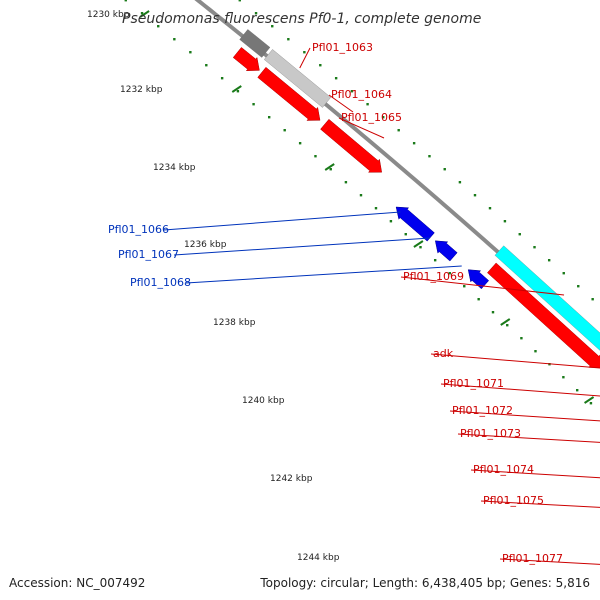 The height and width of the screenshot is (600, 600). I want to click on gene-label: Pfl01_1072, so click(482, 410).